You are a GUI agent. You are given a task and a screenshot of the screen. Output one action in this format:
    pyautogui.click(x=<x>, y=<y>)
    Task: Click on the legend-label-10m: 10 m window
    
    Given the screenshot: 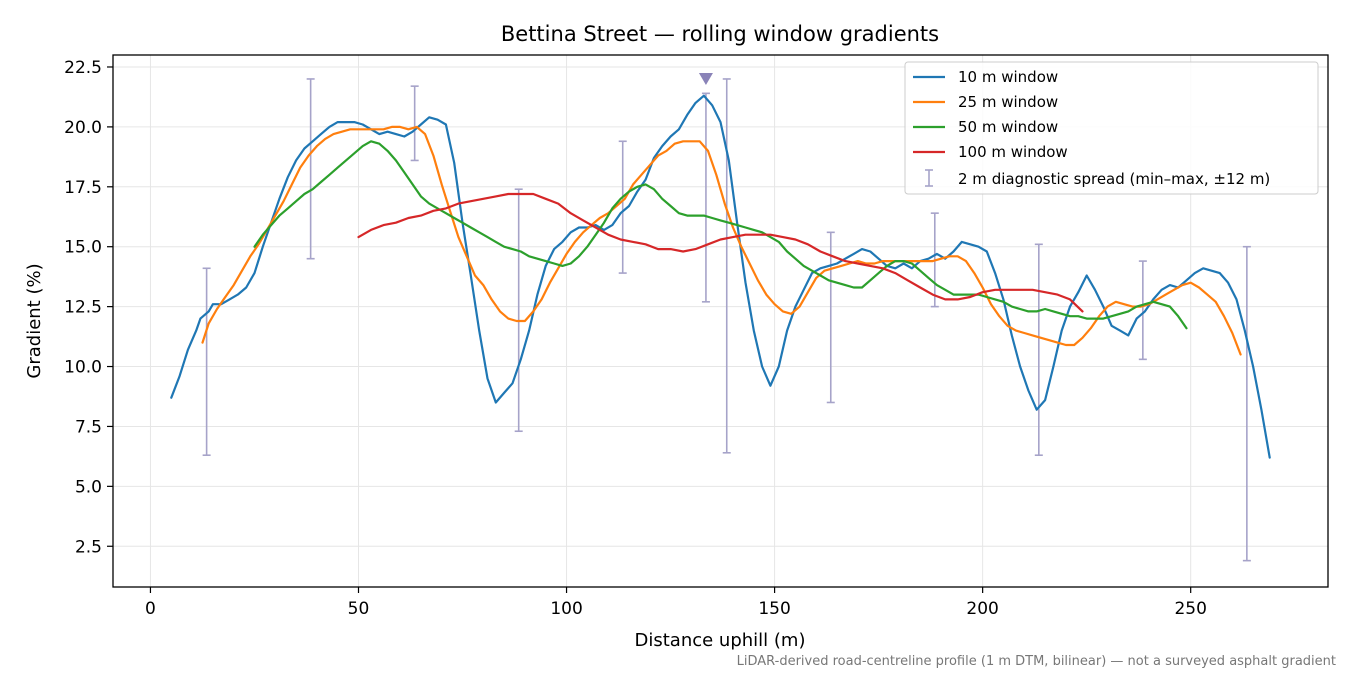 What is the action you would take?
    pyautogui.click(x=1008, y=77)
    